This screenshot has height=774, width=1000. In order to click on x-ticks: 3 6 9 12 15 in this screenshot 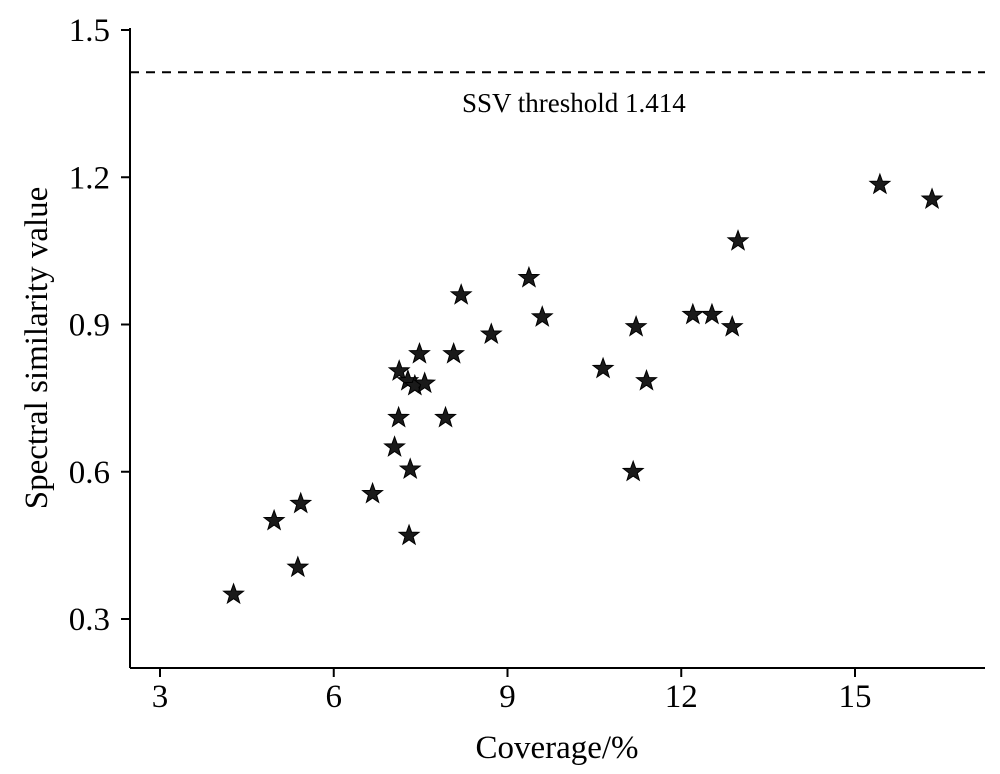, I will do `click(512, 691)`.